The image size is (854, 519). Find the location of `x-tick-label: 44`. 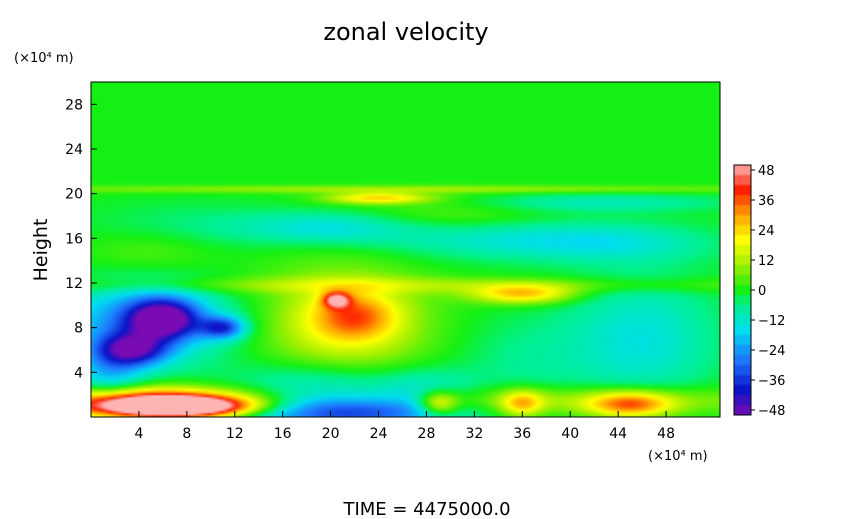

x-tick-label: 44 is located at coordinates (618, 434).